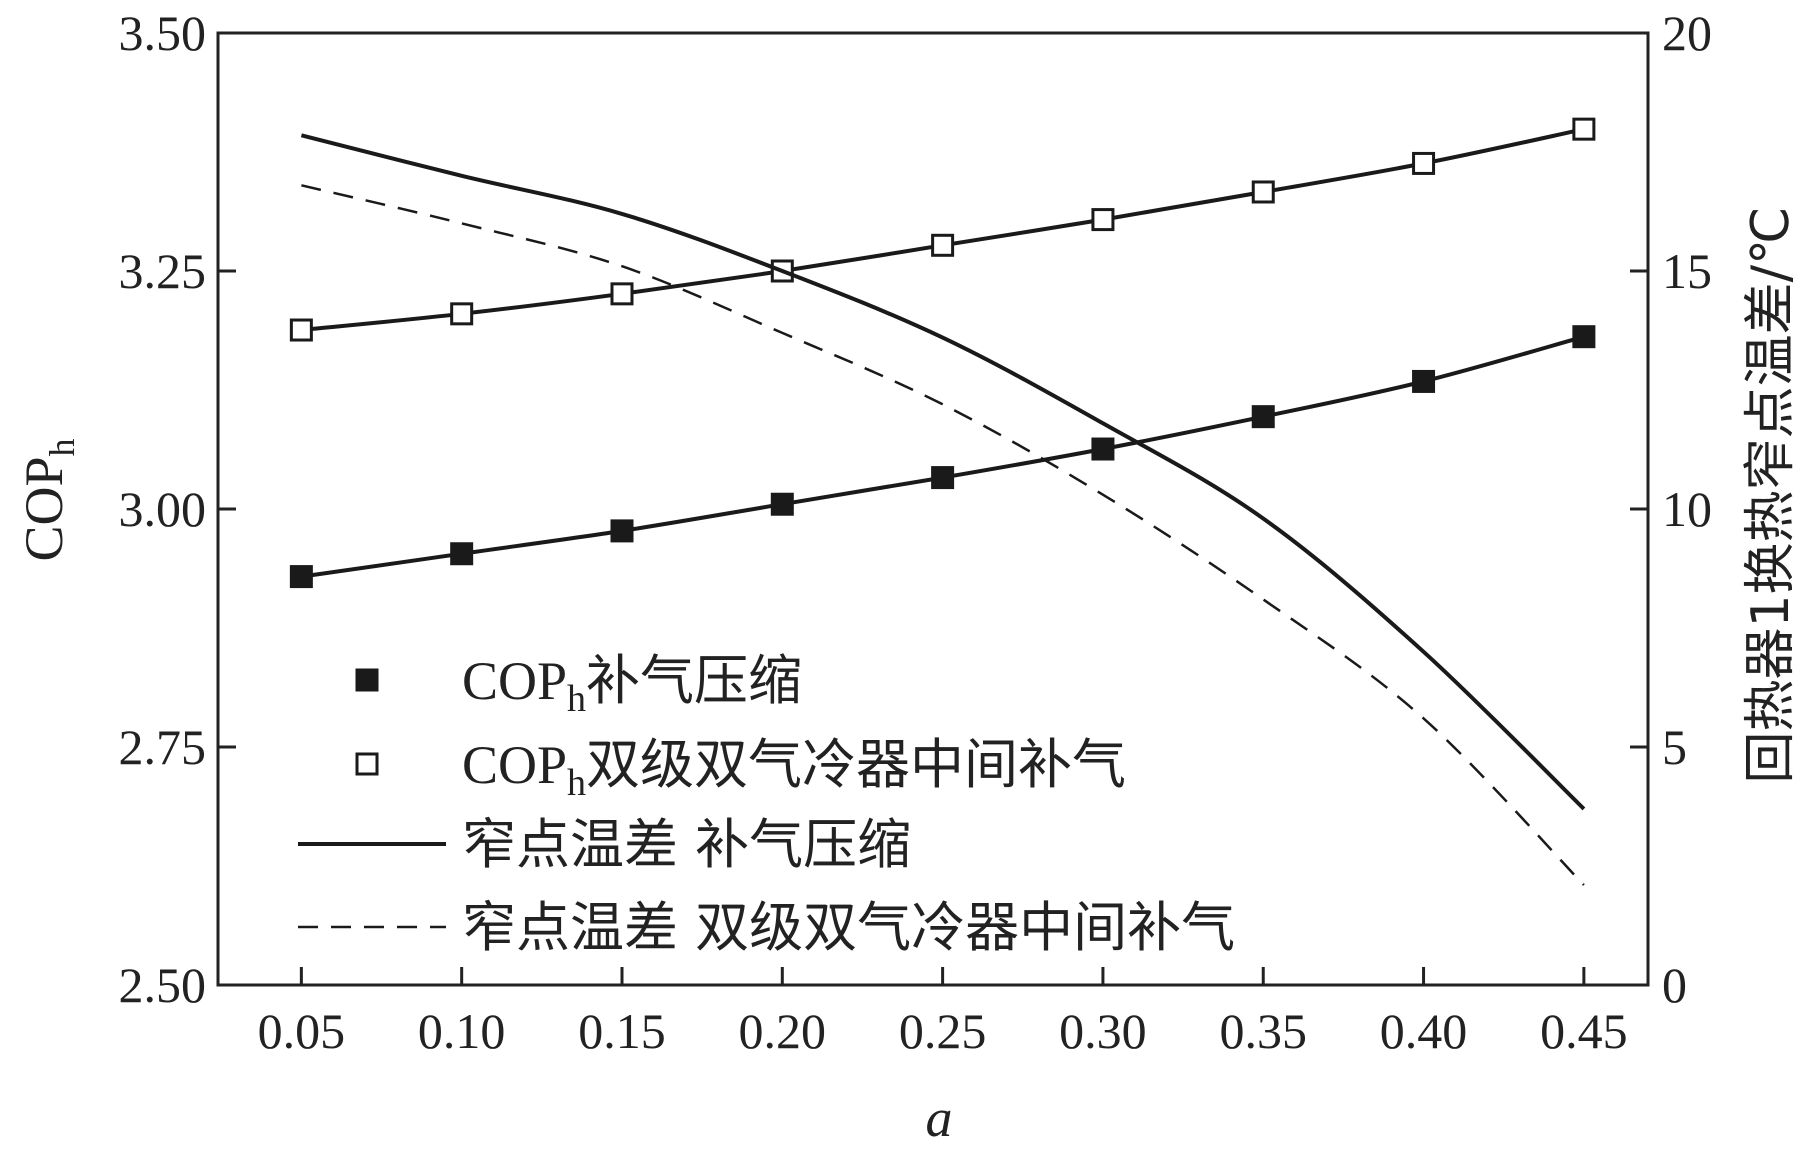  What do you see at coordinates (163, 33) in the screenshot?
I see `y-tick-label: 3.50` at bounding box center [163, 33].